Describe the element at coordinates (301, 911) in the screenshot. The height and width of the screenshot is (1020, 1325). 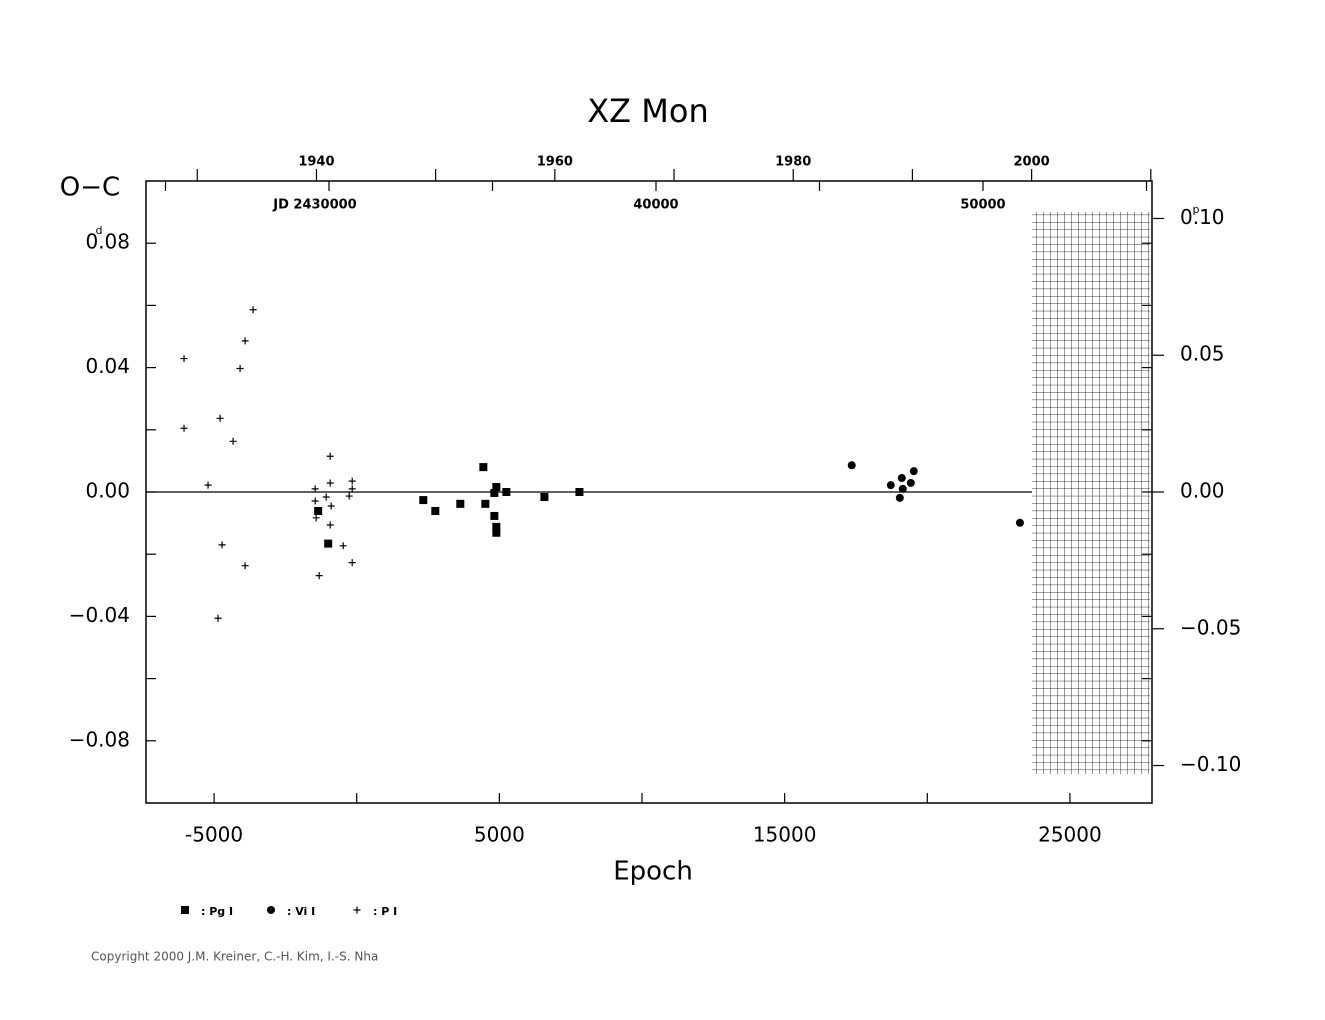
I see `legend-label: : Vi I` at that location.